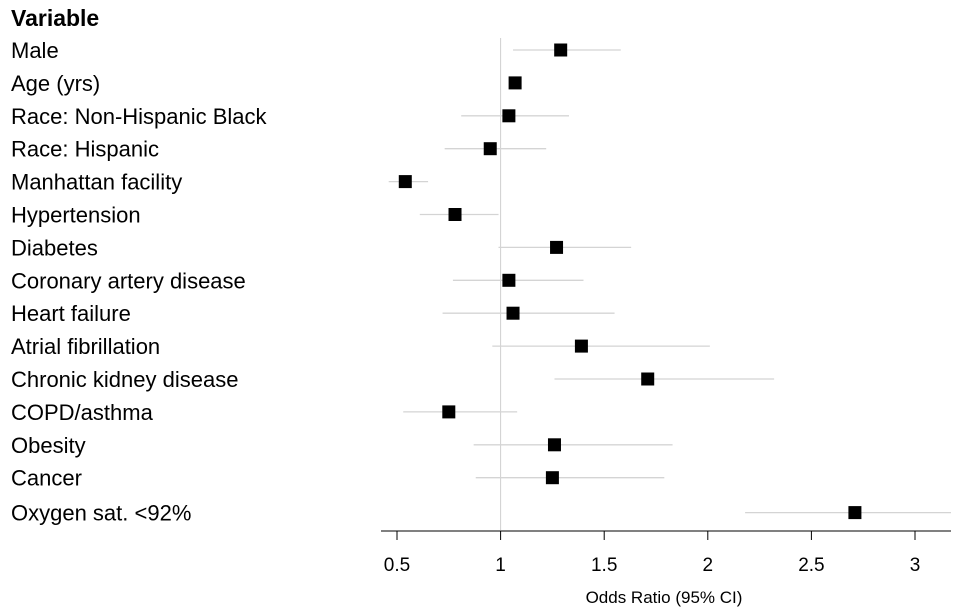 The height and width of the screenshot is (613, 953). I want to click on variable-label: Cancer, so click(46, 478).